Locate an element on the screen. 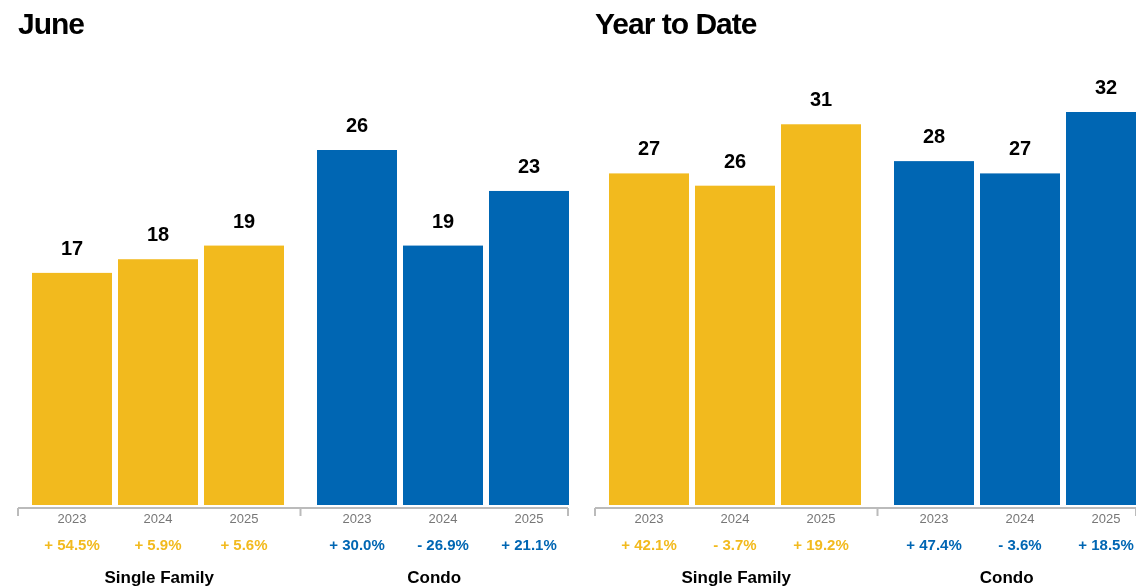 This screenshot has height=588, width=1136. data-label: 31 is located at coordinates (821, 99).